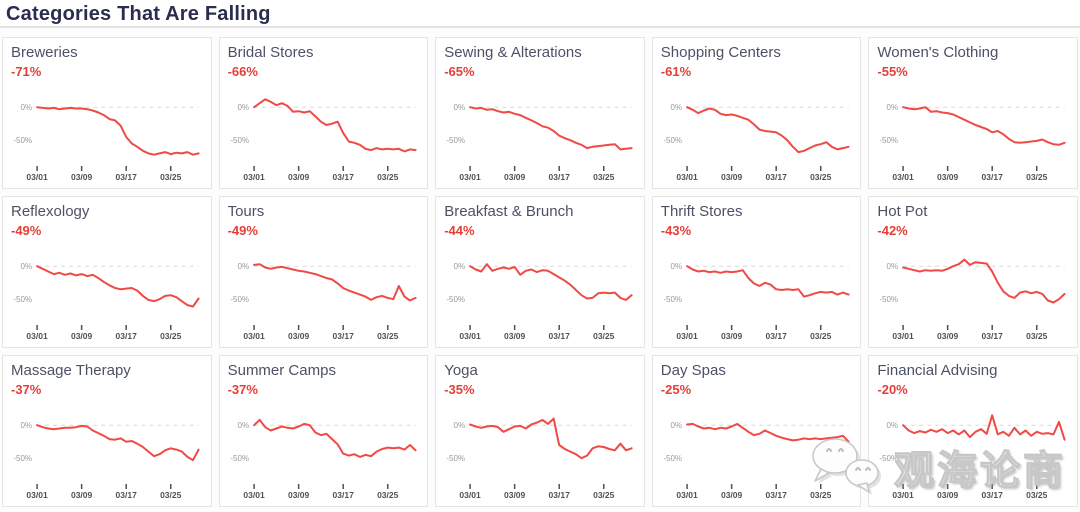  I want to click on page-title: Categories That Are Falling, so click(138, 14).